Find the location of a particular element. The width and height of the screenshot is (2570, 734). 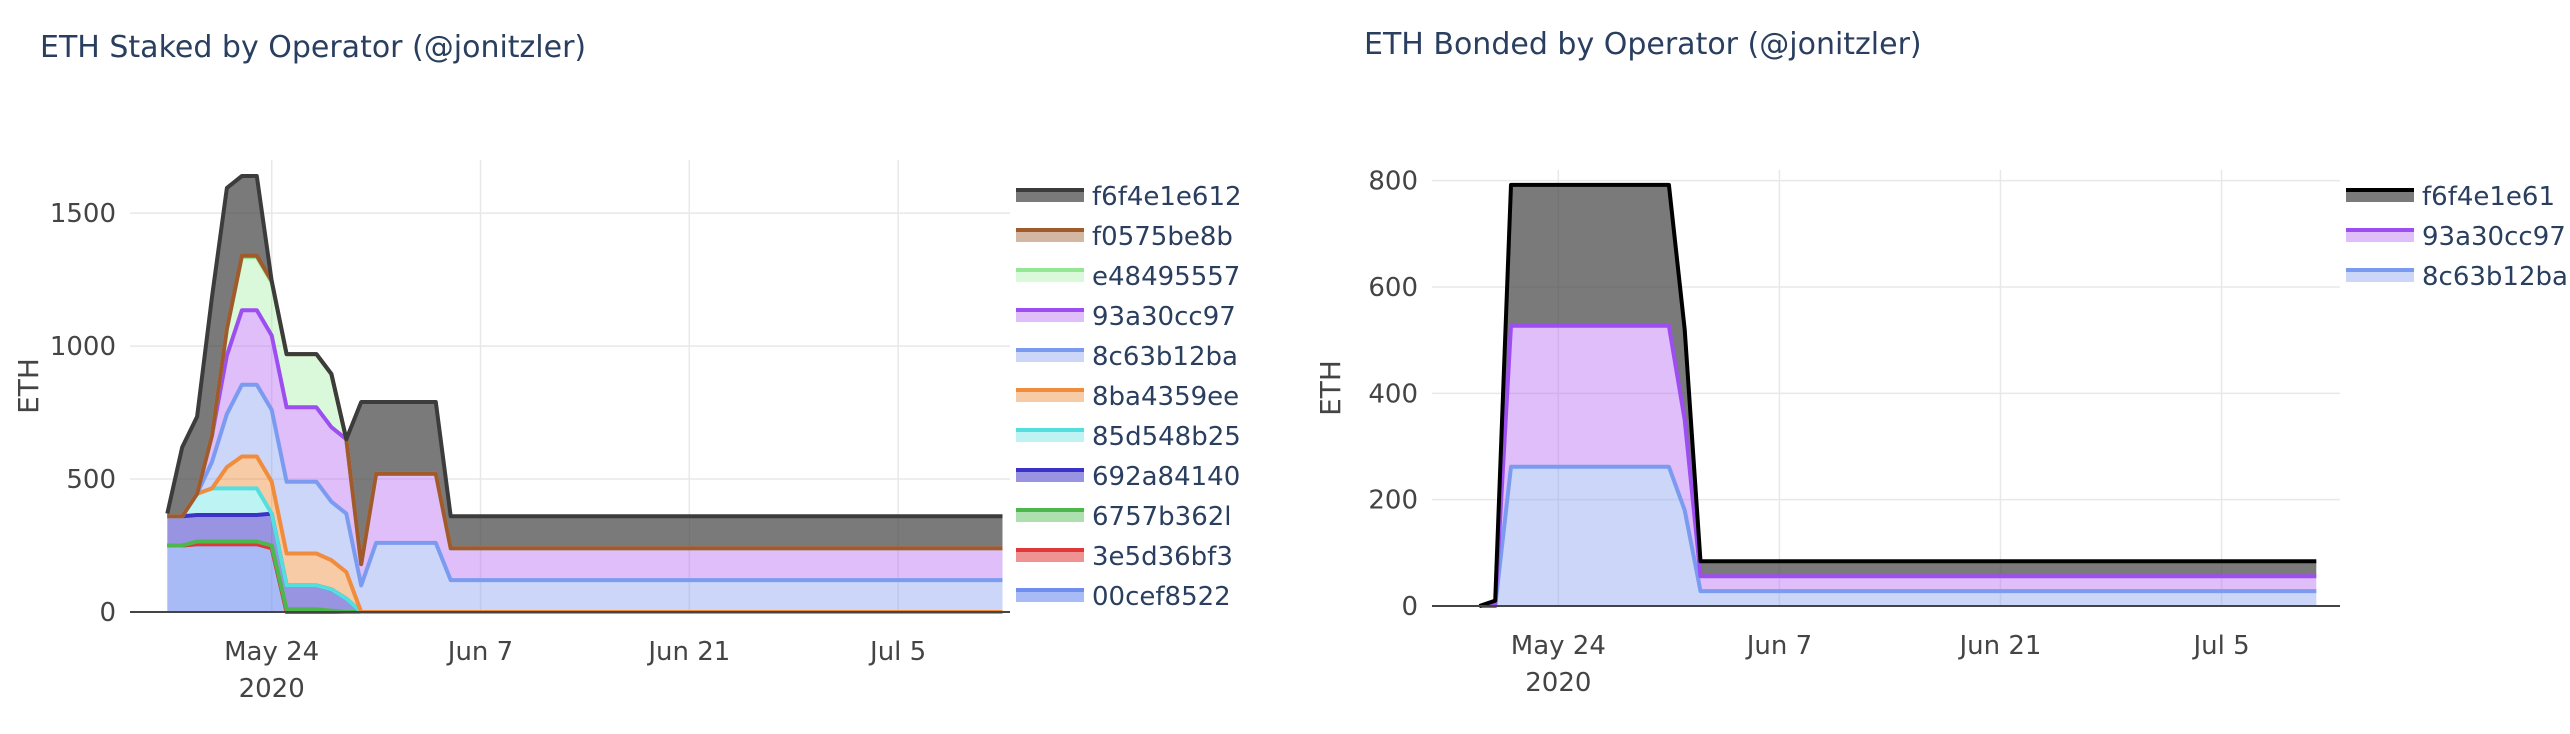

y-tick-label: 800 is located at coordinates (1393, 182).